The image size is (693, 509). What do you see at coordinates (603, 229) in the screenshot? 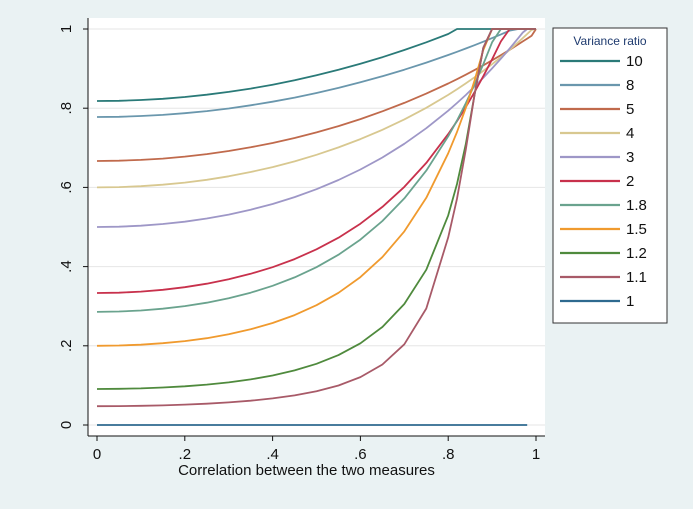
I see `legend-item: 1.5` at bounding box center [603, 229].